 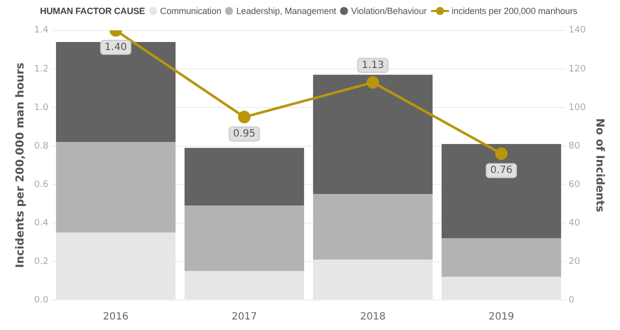 What do you see at coordinates (115, 47) in the screenshot?
I see `data-label: 1.40` at bounding box center [115, 47].